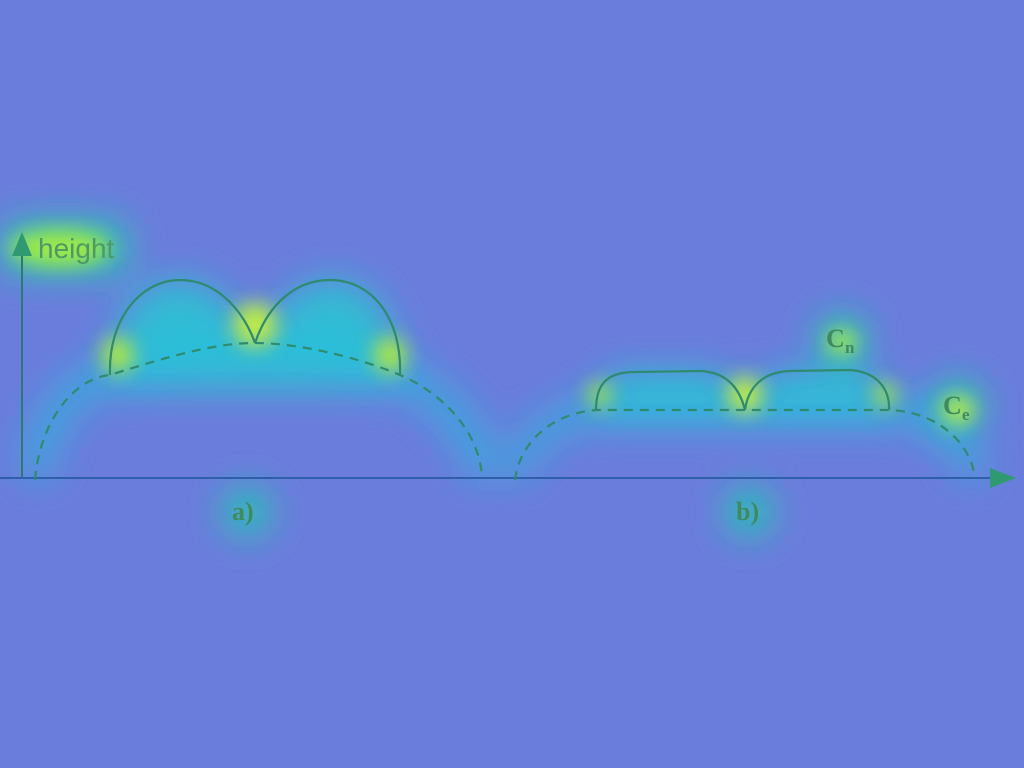 This screenshot has height=768, width=1024. Describe the element at coordinates (850, 347) in the screenshot. I see `curve-label-cn-sub: n` at that location.